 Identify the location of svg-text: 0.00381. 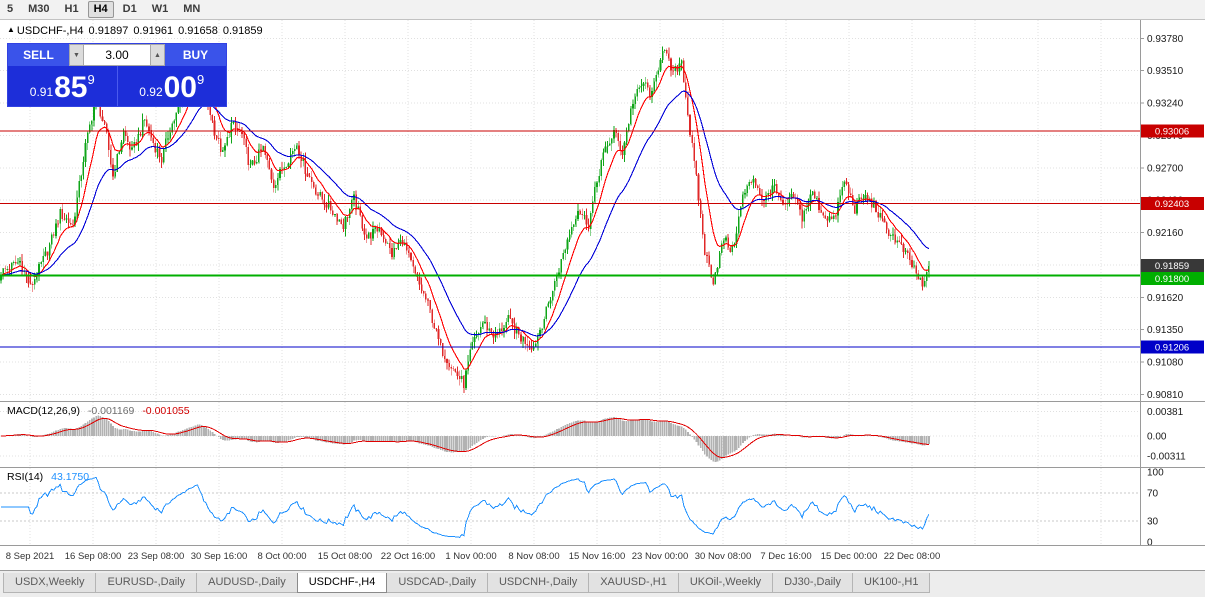
(1165, 412).